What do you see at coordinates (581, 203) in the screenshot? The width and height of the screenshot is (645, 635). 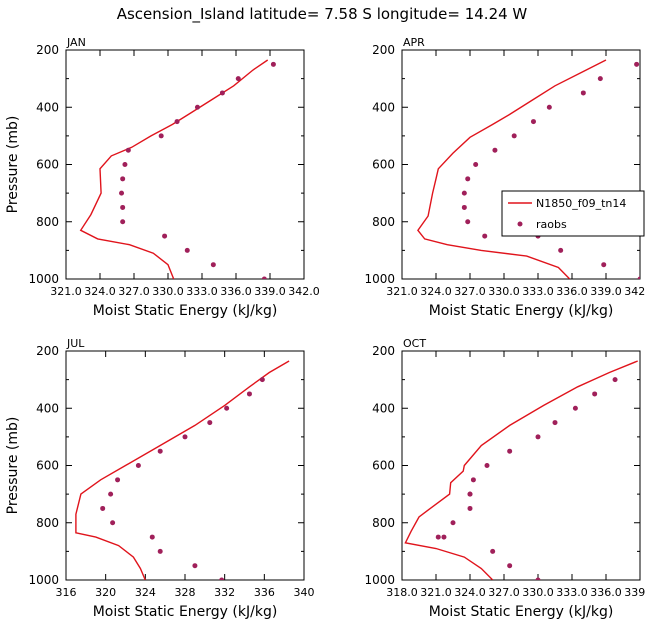 I see `legend-model-label: N1850_f09_tn14` at bounding box center [581, 203].